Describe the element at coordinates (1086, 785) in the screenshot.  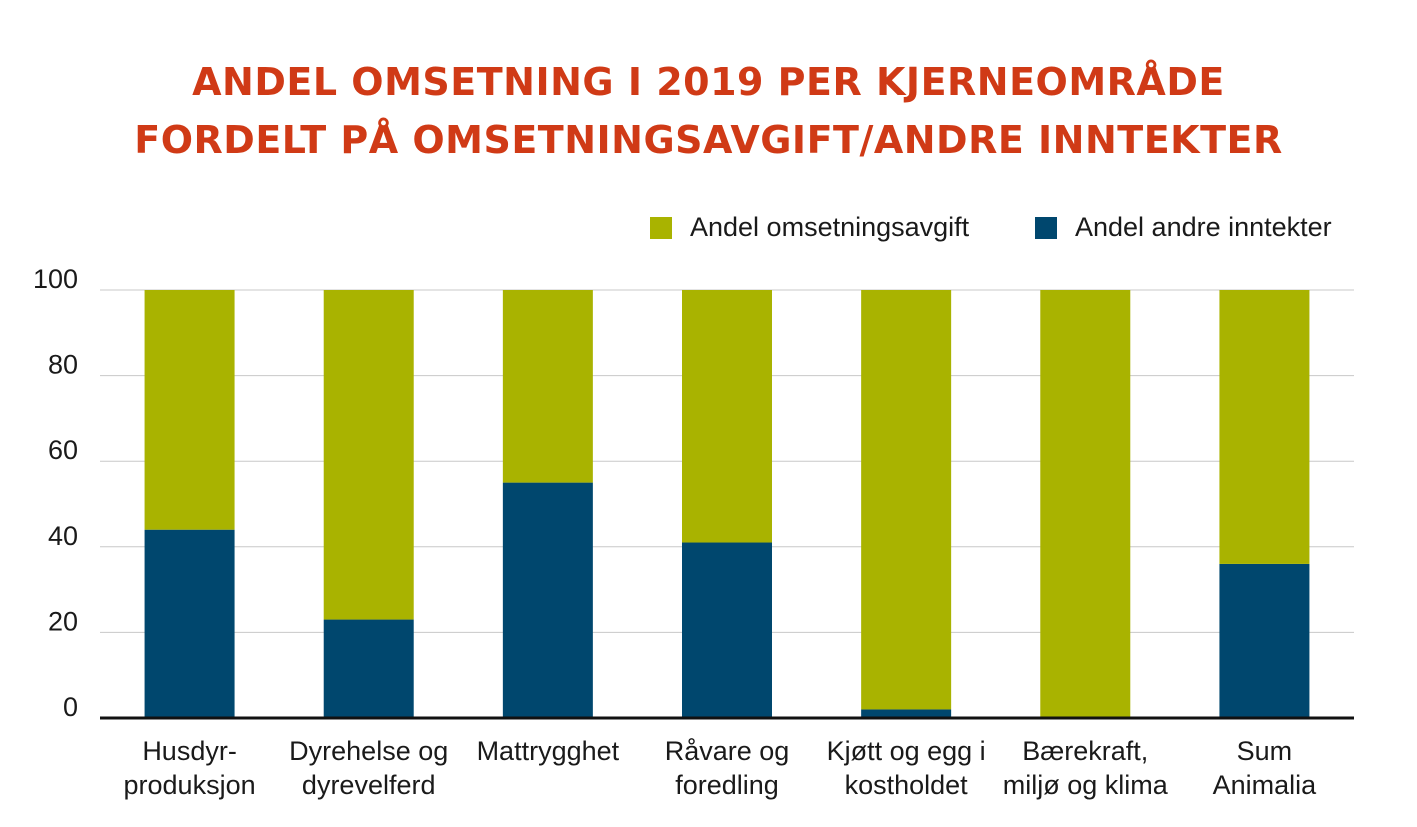
I see `x-tick-label-line: miljø og klima` at that location.